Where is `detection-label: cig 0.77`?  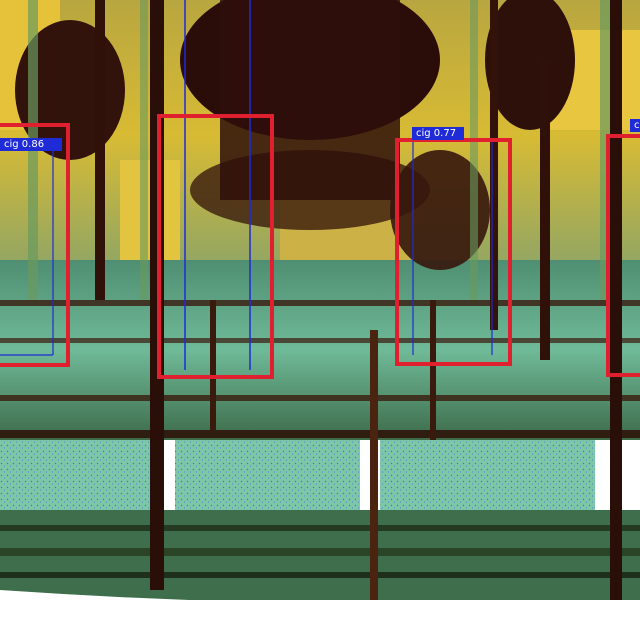 detection-label: cig 0.77 is located at coordinates (436, 133).